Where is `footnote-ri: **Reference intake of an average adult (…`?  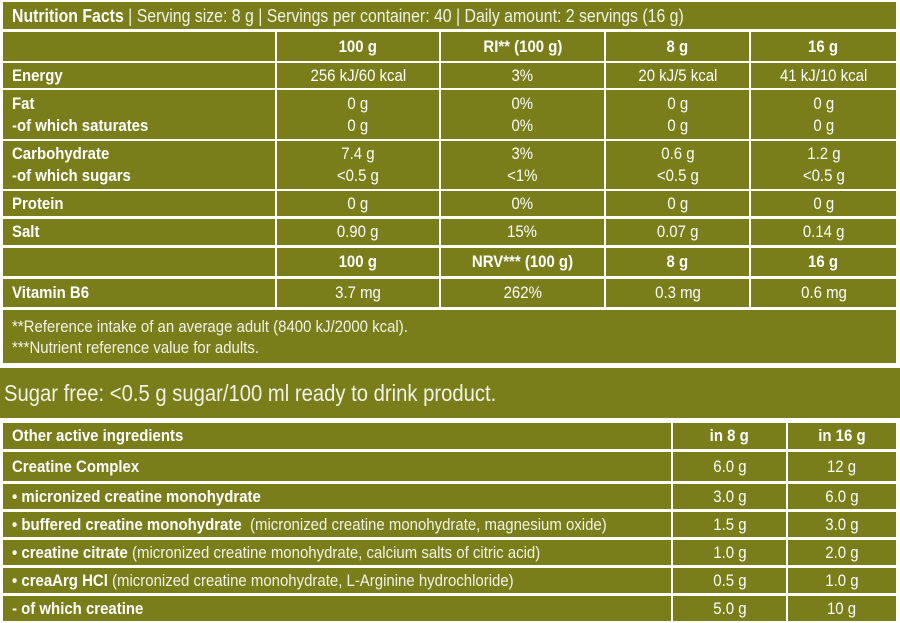
footnote-ri: **Reference intake of an average adult (… is located at coordinates (210, 326).